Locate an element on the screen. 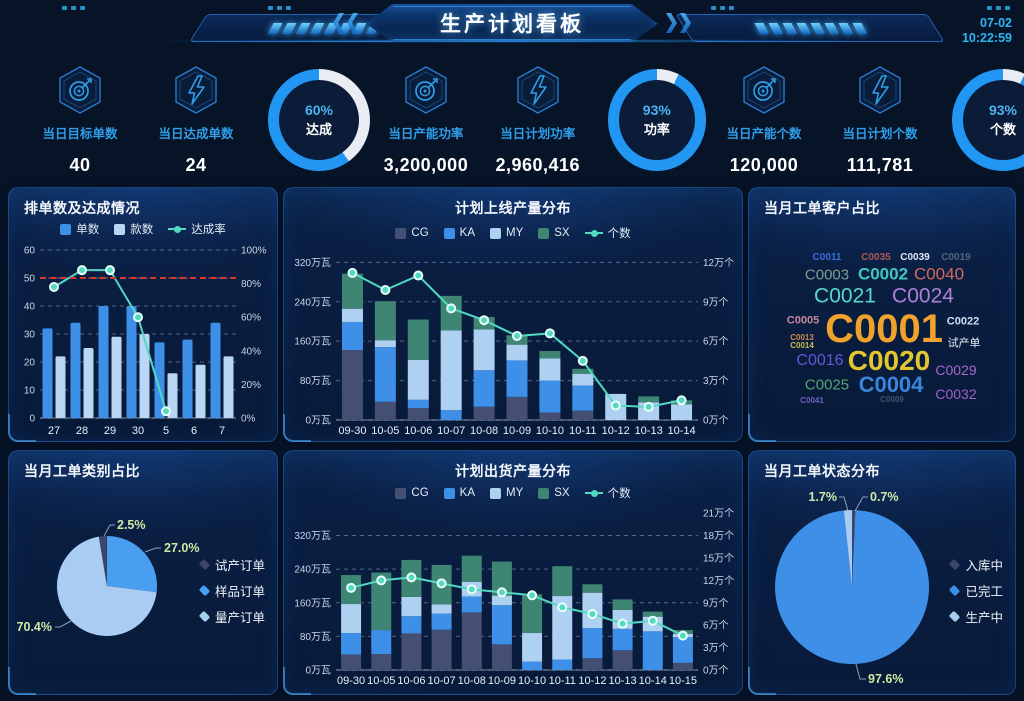 Image resolution: width=1024 pixels, height=701 pixels. pie-legend-item-已完工: 已完工 is located at coordinates (976, 590).